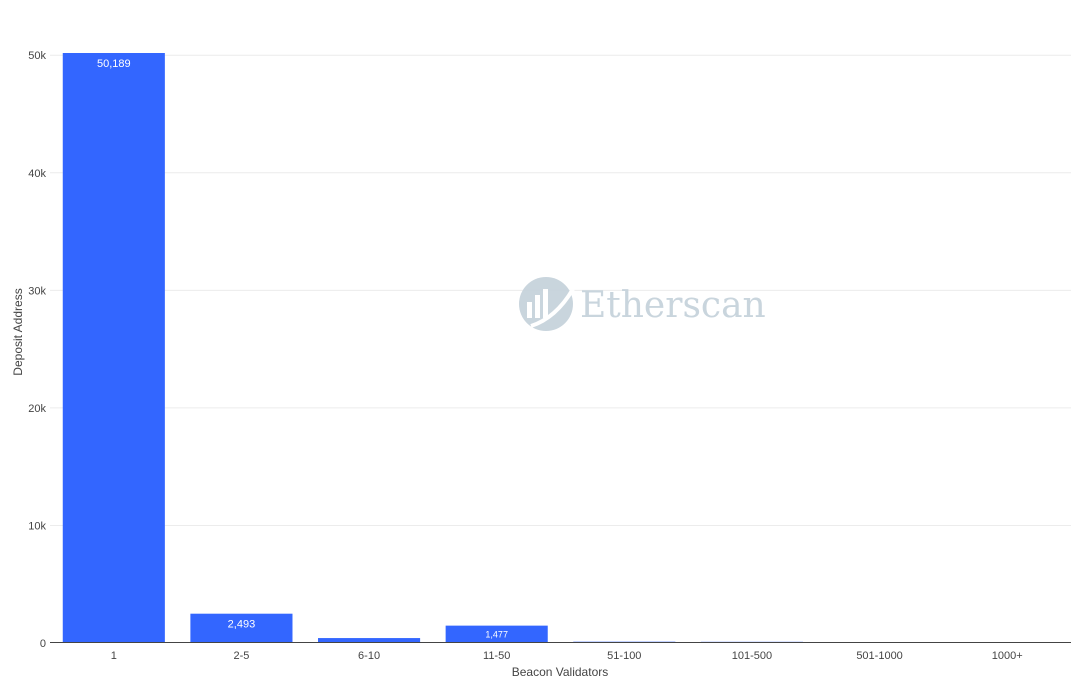 This screenshot has width=1080, height=688. What do you see at coordinates (496, 656) in the screenshot?
I see `x-tick-label: 11-50` at bounding box center [496, 656].